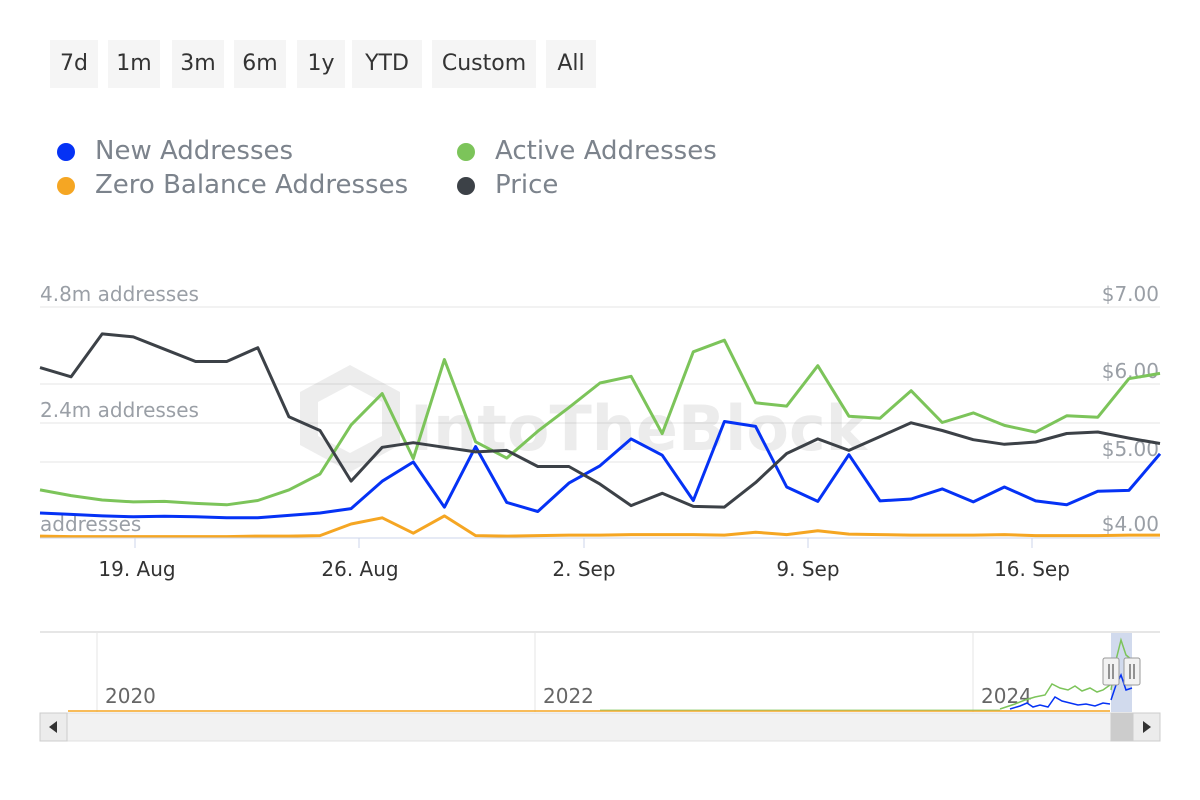 This screenshot has height=800, width=1200. What do you see at coordinates (484, 64) in the screenshot?
I see `range-button-custom: Custom` at bounding box center [484, 64].